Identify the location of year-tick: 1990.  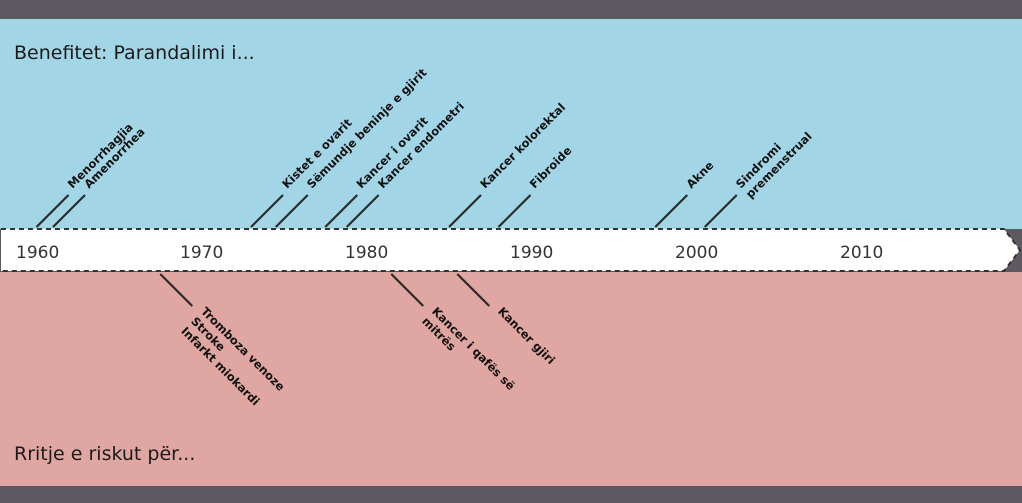
(531, 253).